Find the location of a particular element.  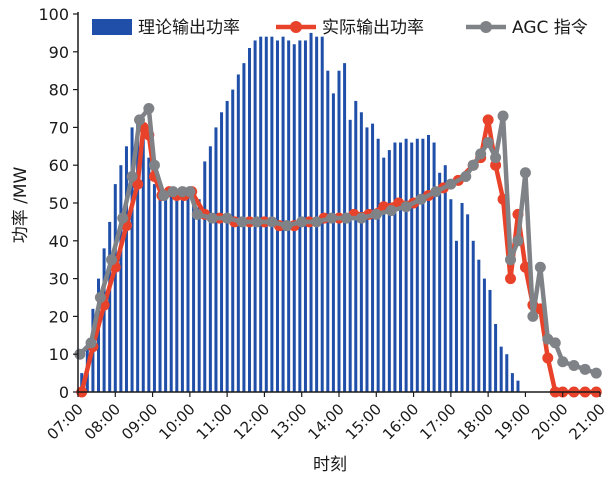

x-tick-label: 21:00 is located at coordinates (587, 421).